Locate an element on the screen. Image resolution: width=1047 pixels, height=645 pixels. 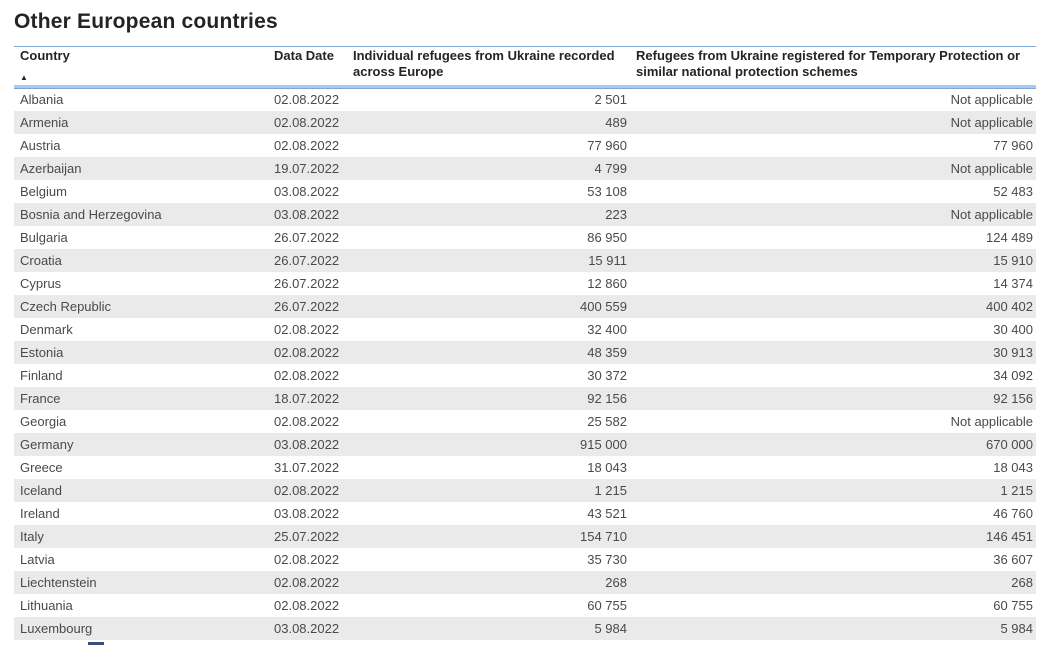
cell-country: Iceland is located at coordinates (41, 490).